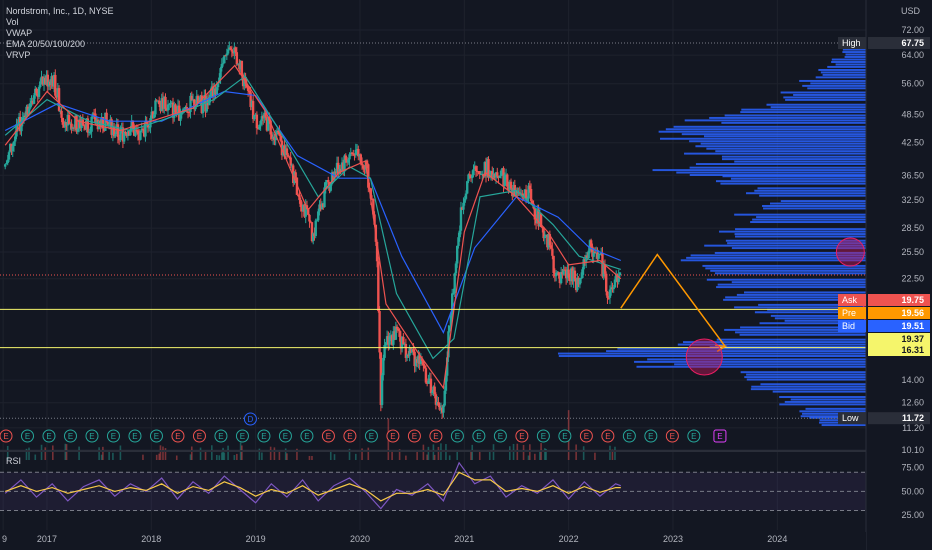 The image size is (932, 550). I want to click on legend-vwap: VWAP, so click(19, 33).